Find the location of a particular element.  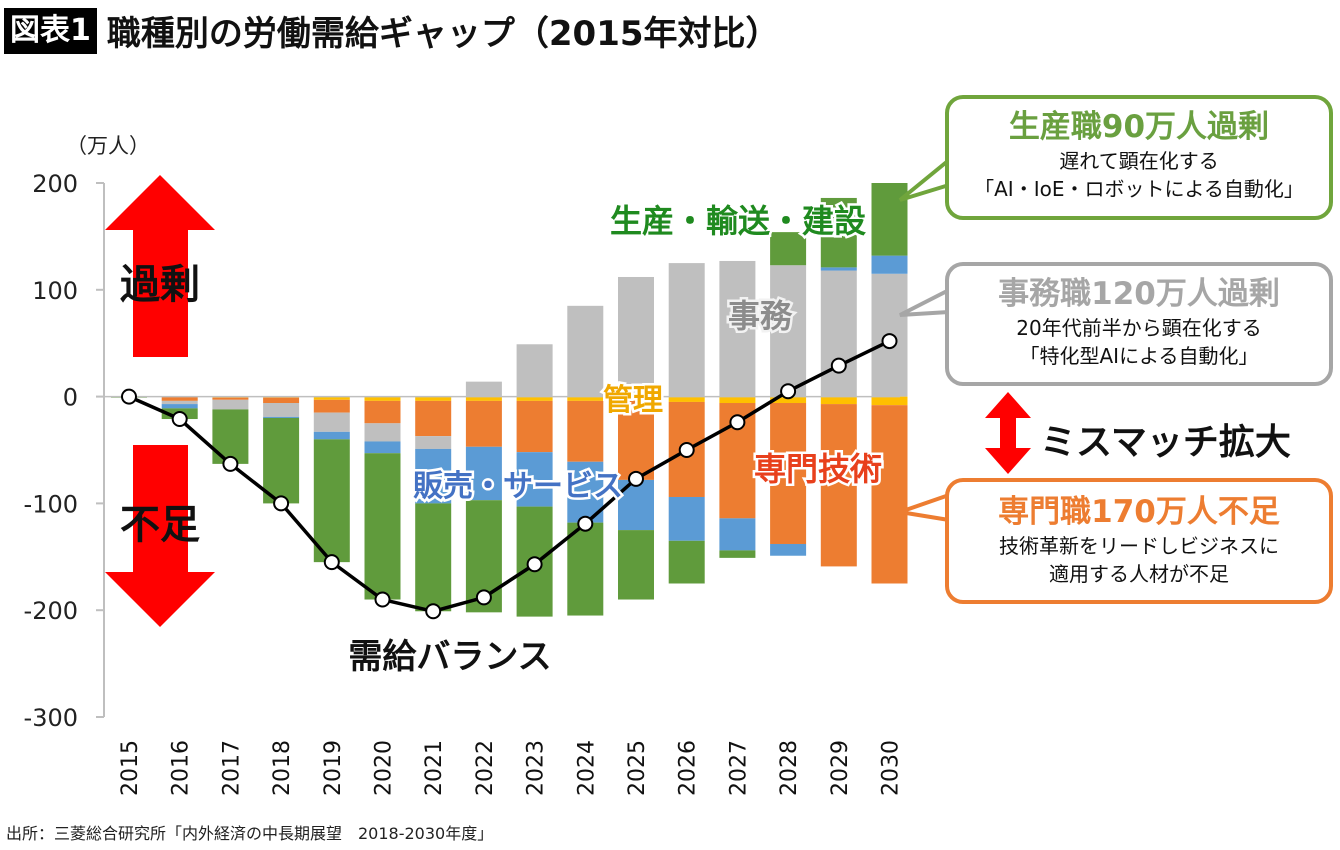

balance-point-2029 is located at coordinates (838, 365).